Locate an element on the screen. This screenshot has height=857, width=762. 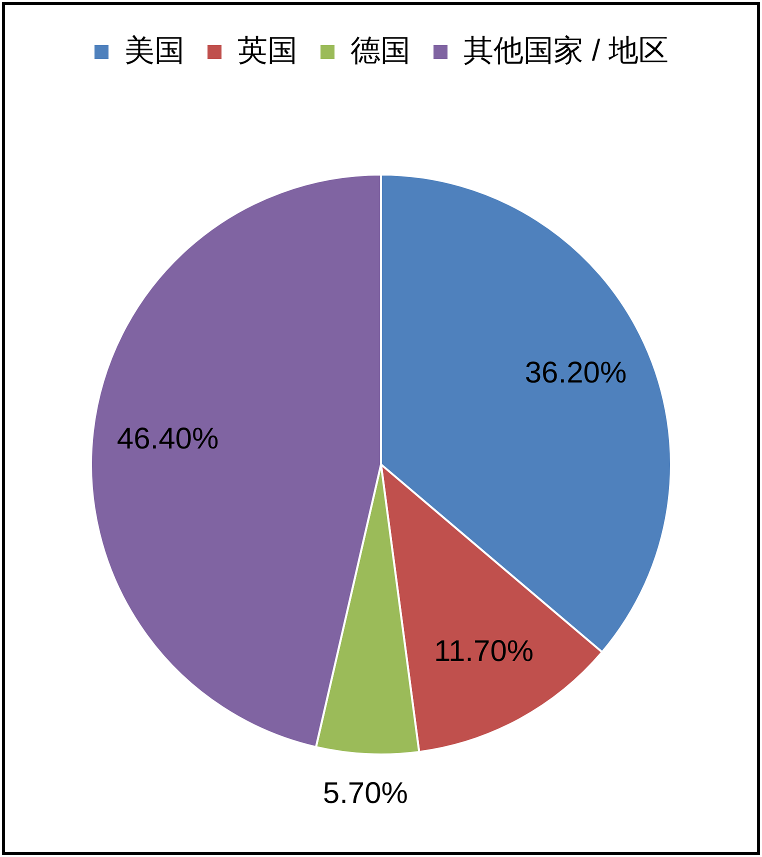
data-label: 5.70% is located at coordinates (365, 793).